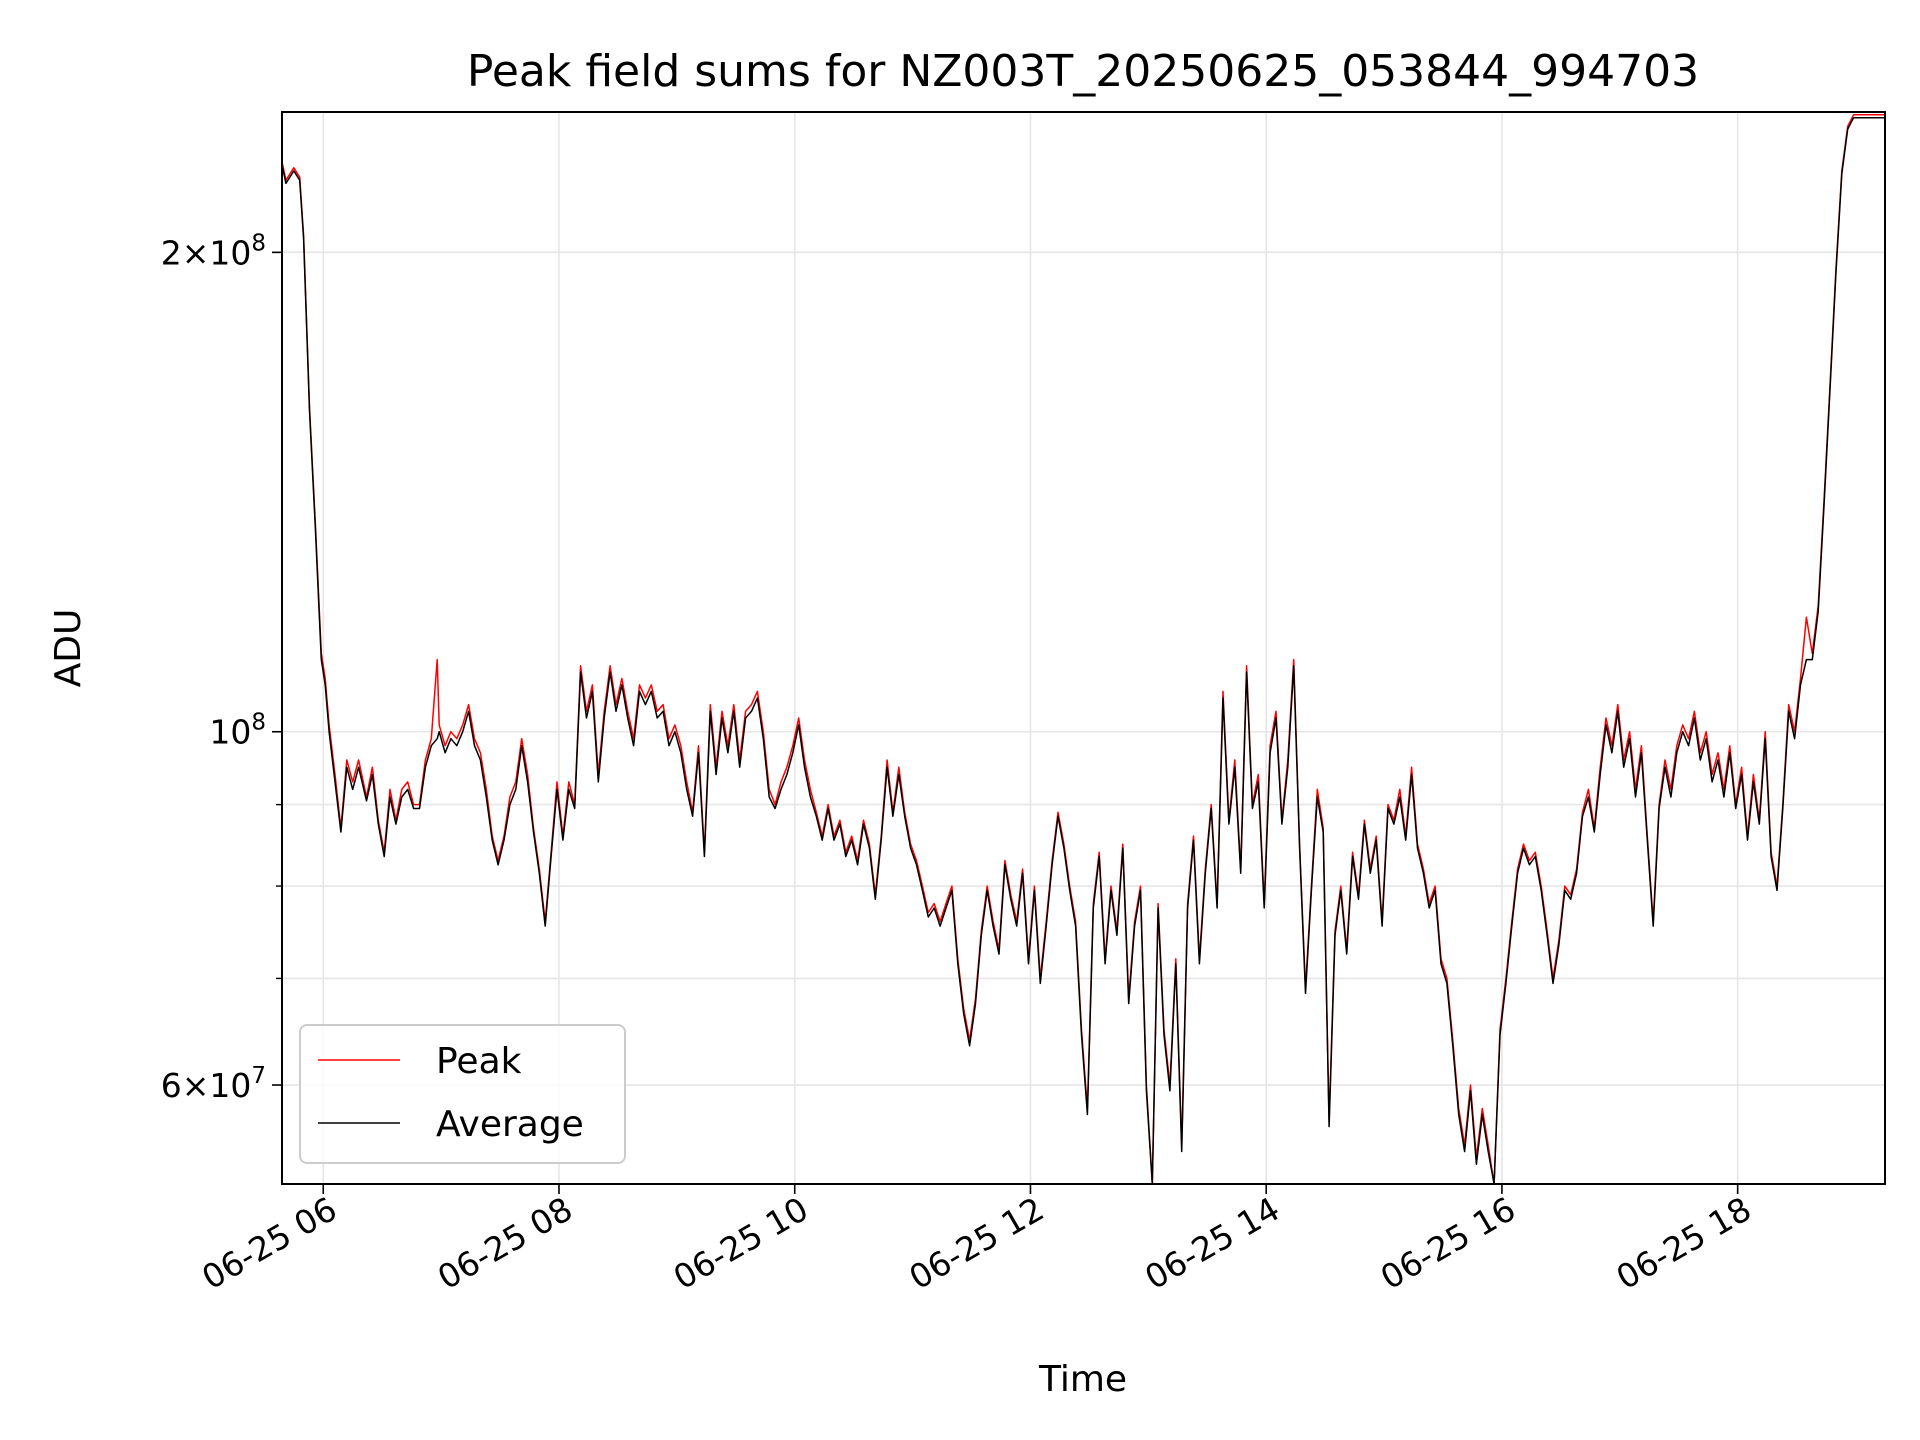  What do you see at coordinates (68, 648) in the screenshot?
I see `y-axis-label: ADU` at bounding box center [68, 648].